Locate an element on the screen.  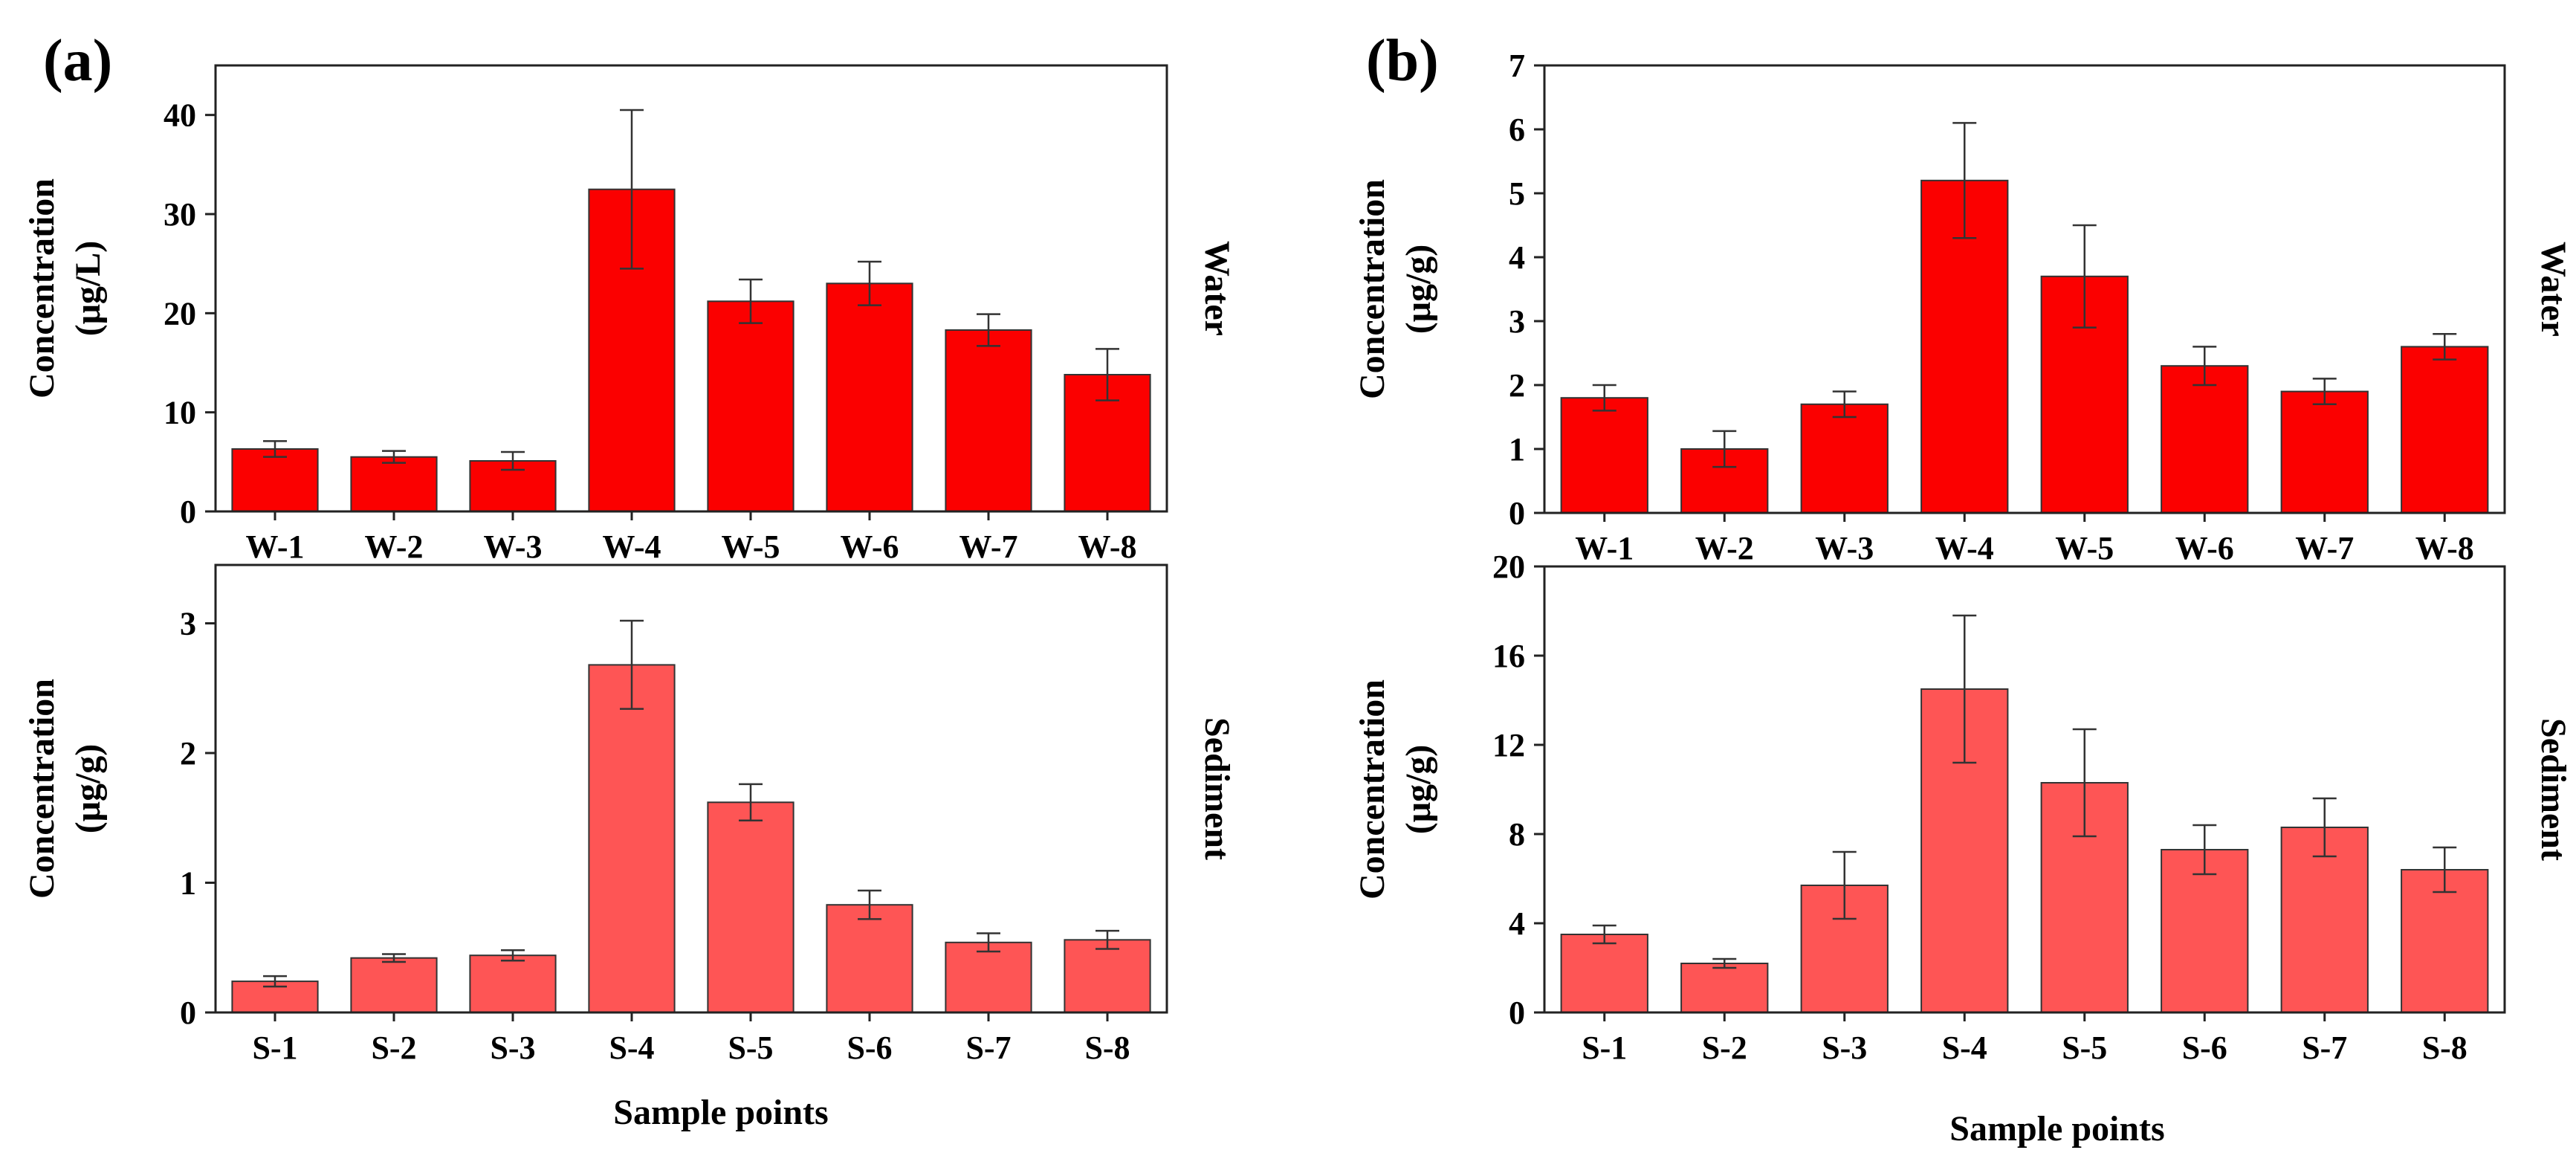
y-tick-label: 7 is located at coordinates (1517, 66).